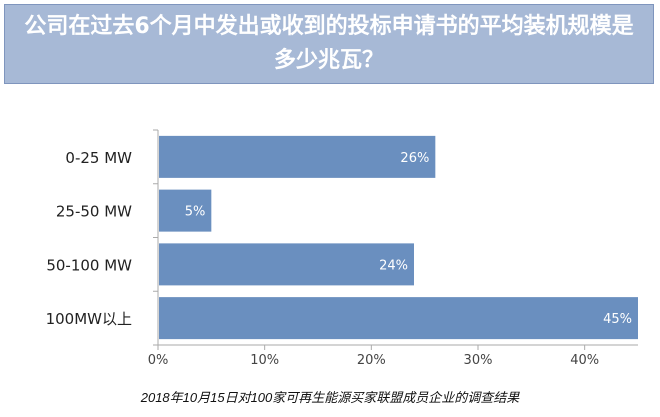  Describe the element at coordinates (330, 397) in the screenshot. I see `survey-footnote: 2018年10月15日对100家可再生能源买家联盟成员企业的调查结果` at that location.